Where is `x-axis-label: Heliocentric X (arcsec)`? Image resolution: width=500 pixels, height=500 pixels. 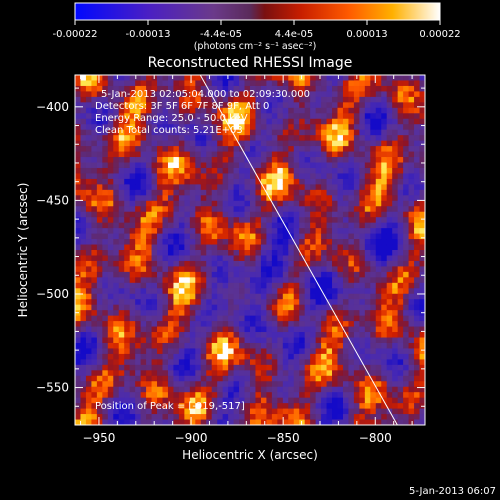 x-axis-label: Heliocentric X (arcsec) is located at coordinates (250, 455).